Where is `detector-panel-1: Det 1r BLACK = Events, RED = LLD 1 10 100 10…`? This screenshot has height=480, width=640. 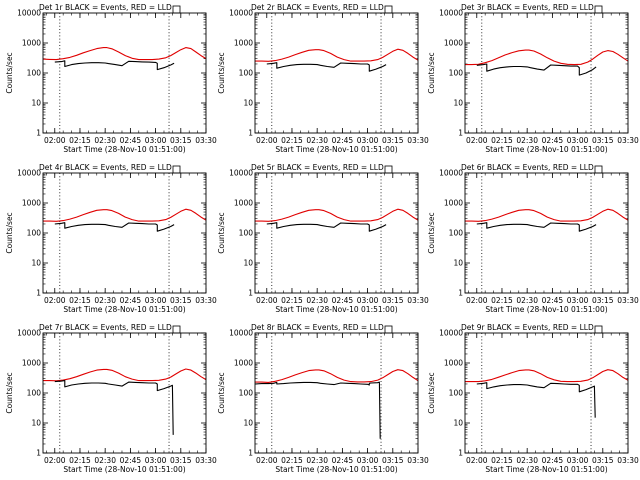
detector-panel-1: Det 1r BLACK = Events, RED = LLD 1 10 100 10… is located at coordinates (111, 78).